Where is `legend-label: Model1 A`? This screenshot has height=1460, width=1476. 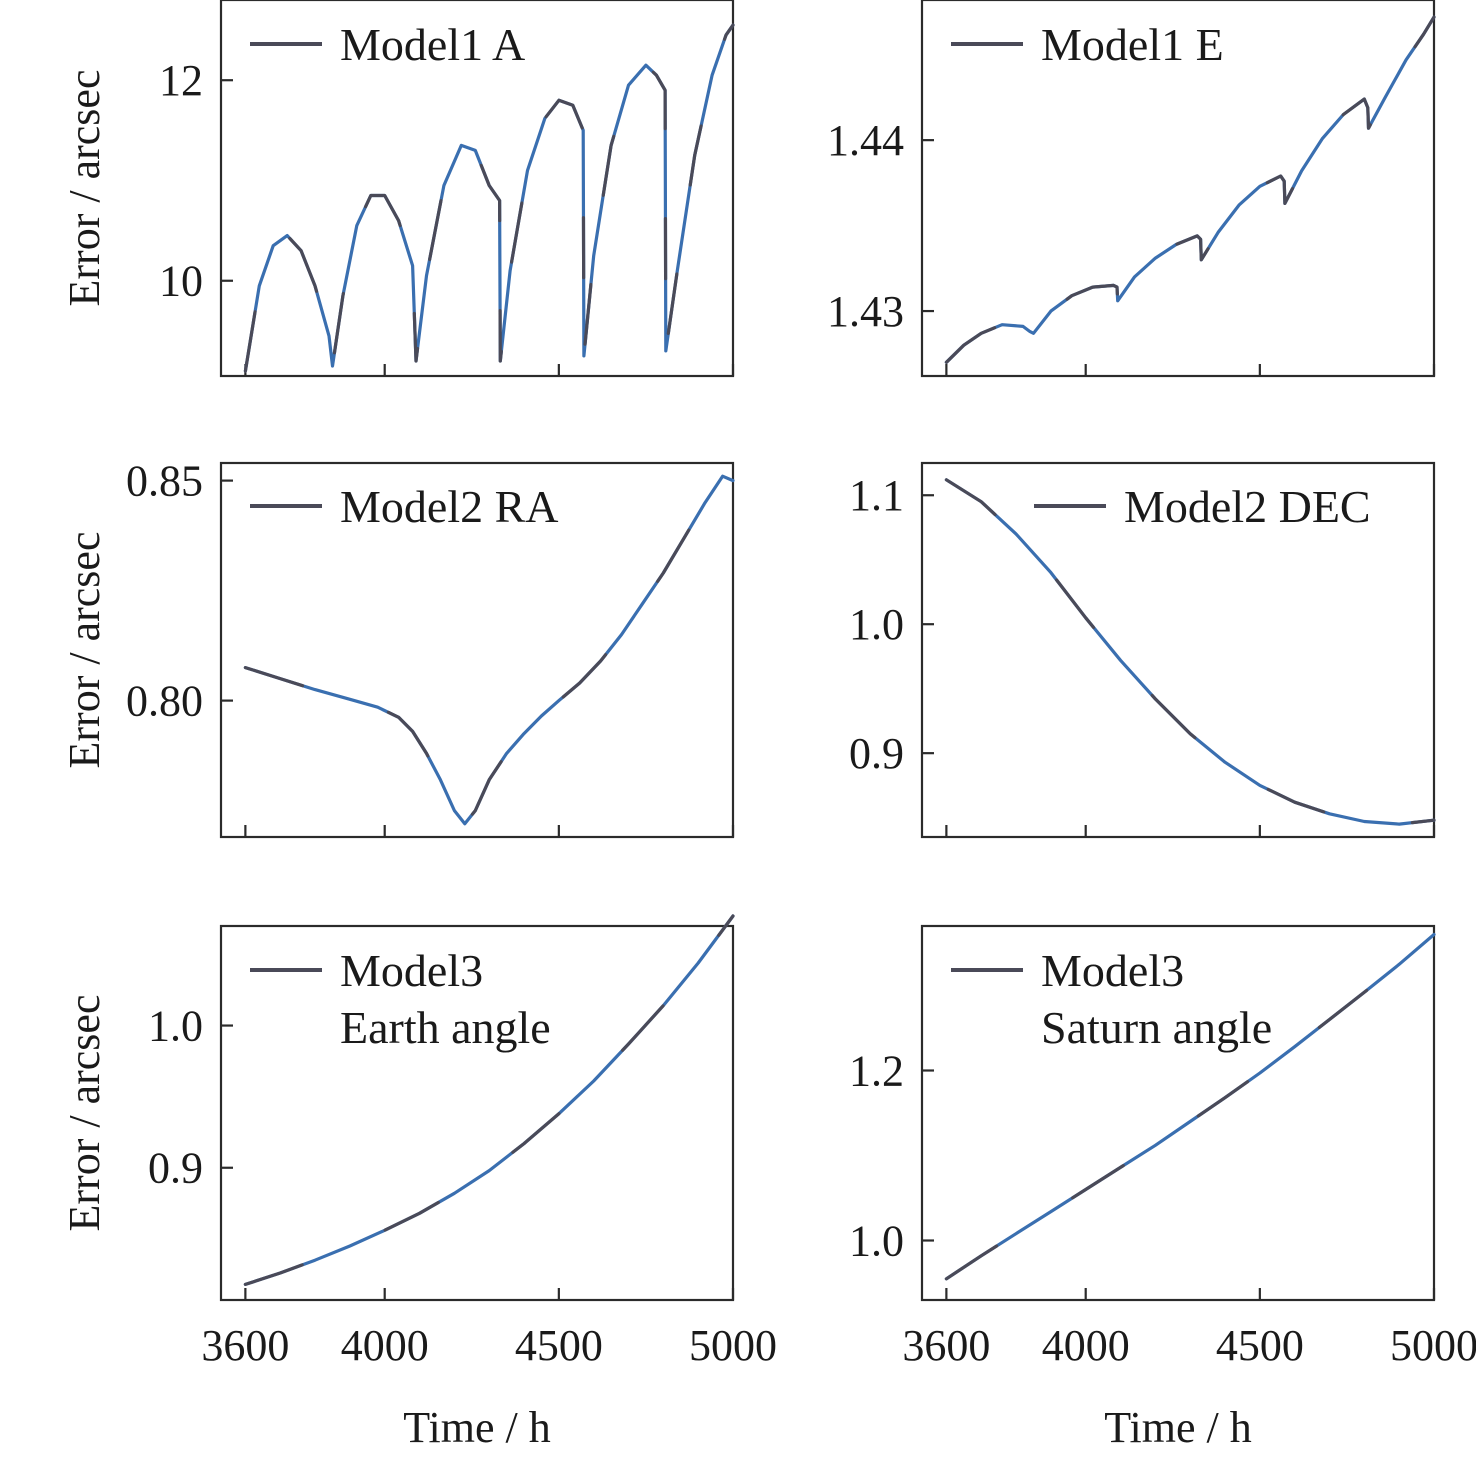
legend-label: Model1 A is located at coordinates (432, 44).